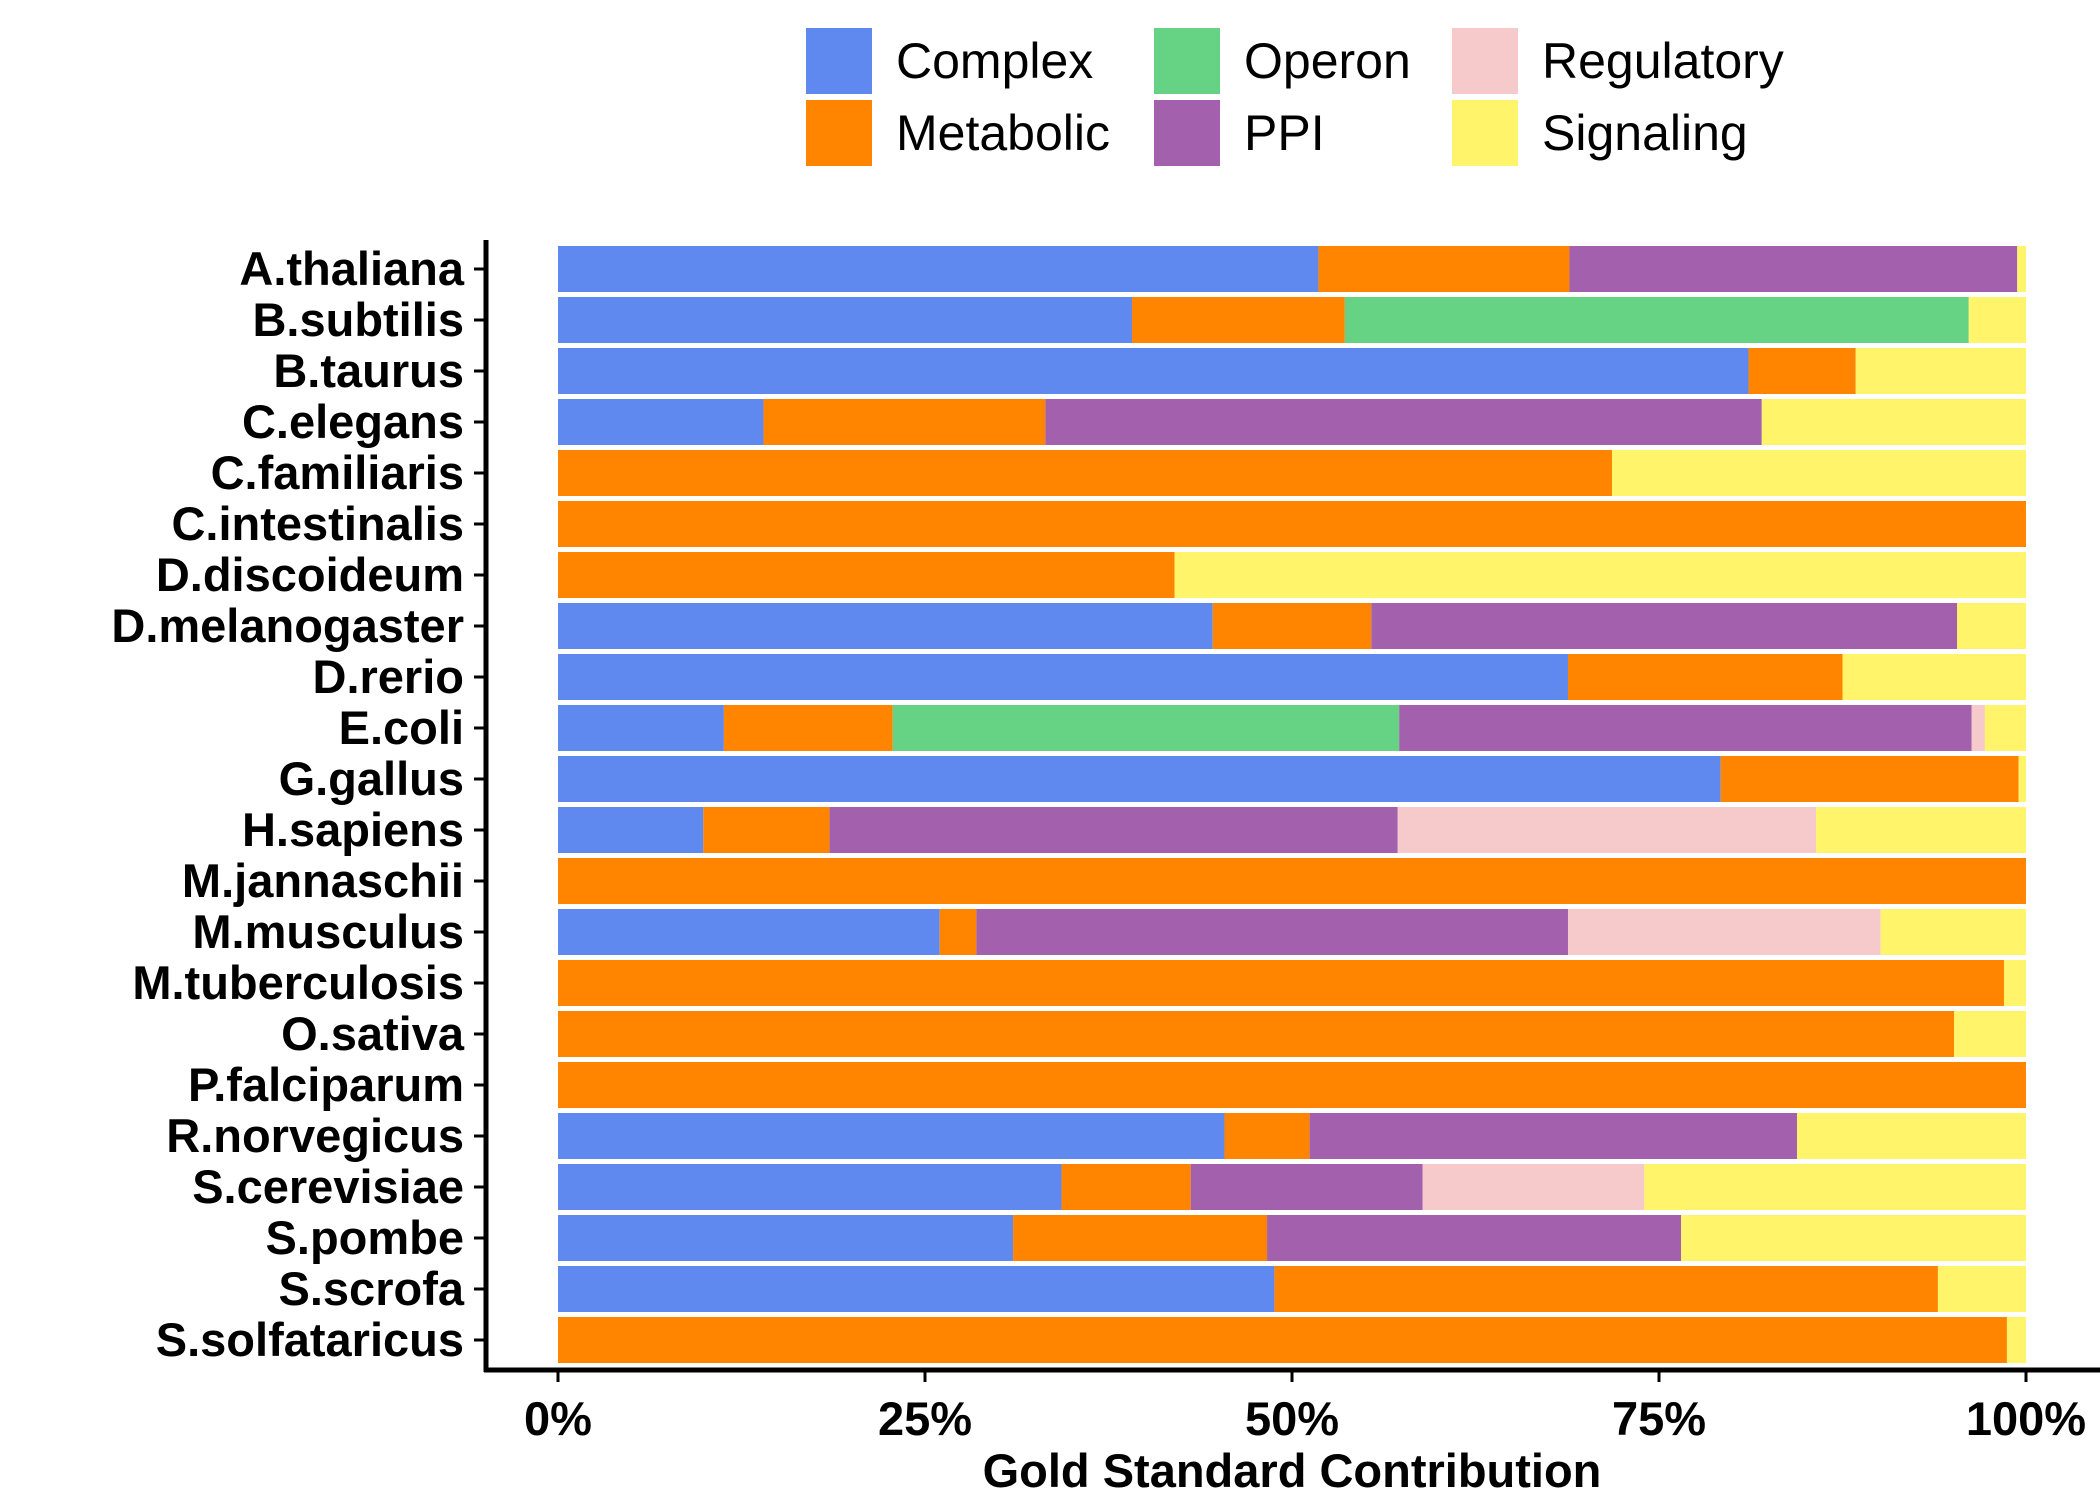 This screenshot has width=2100, height=1500. Describe the element at coordinates (925, 1418) in the screenshot. I see `x-tick-label: 25%` at that location.